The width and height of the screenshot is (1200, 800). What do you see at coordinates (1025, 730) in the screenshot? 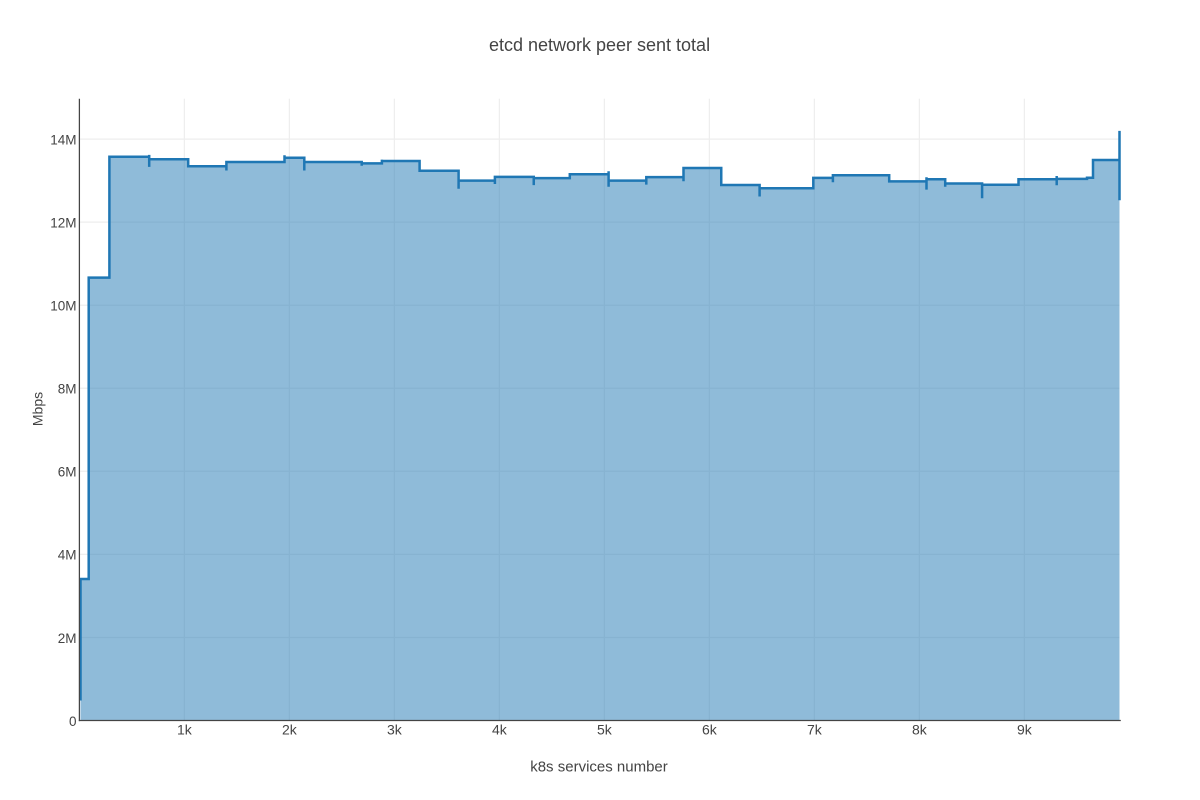
I see `svg-text: 9k` at bounding box center [1025, 730].